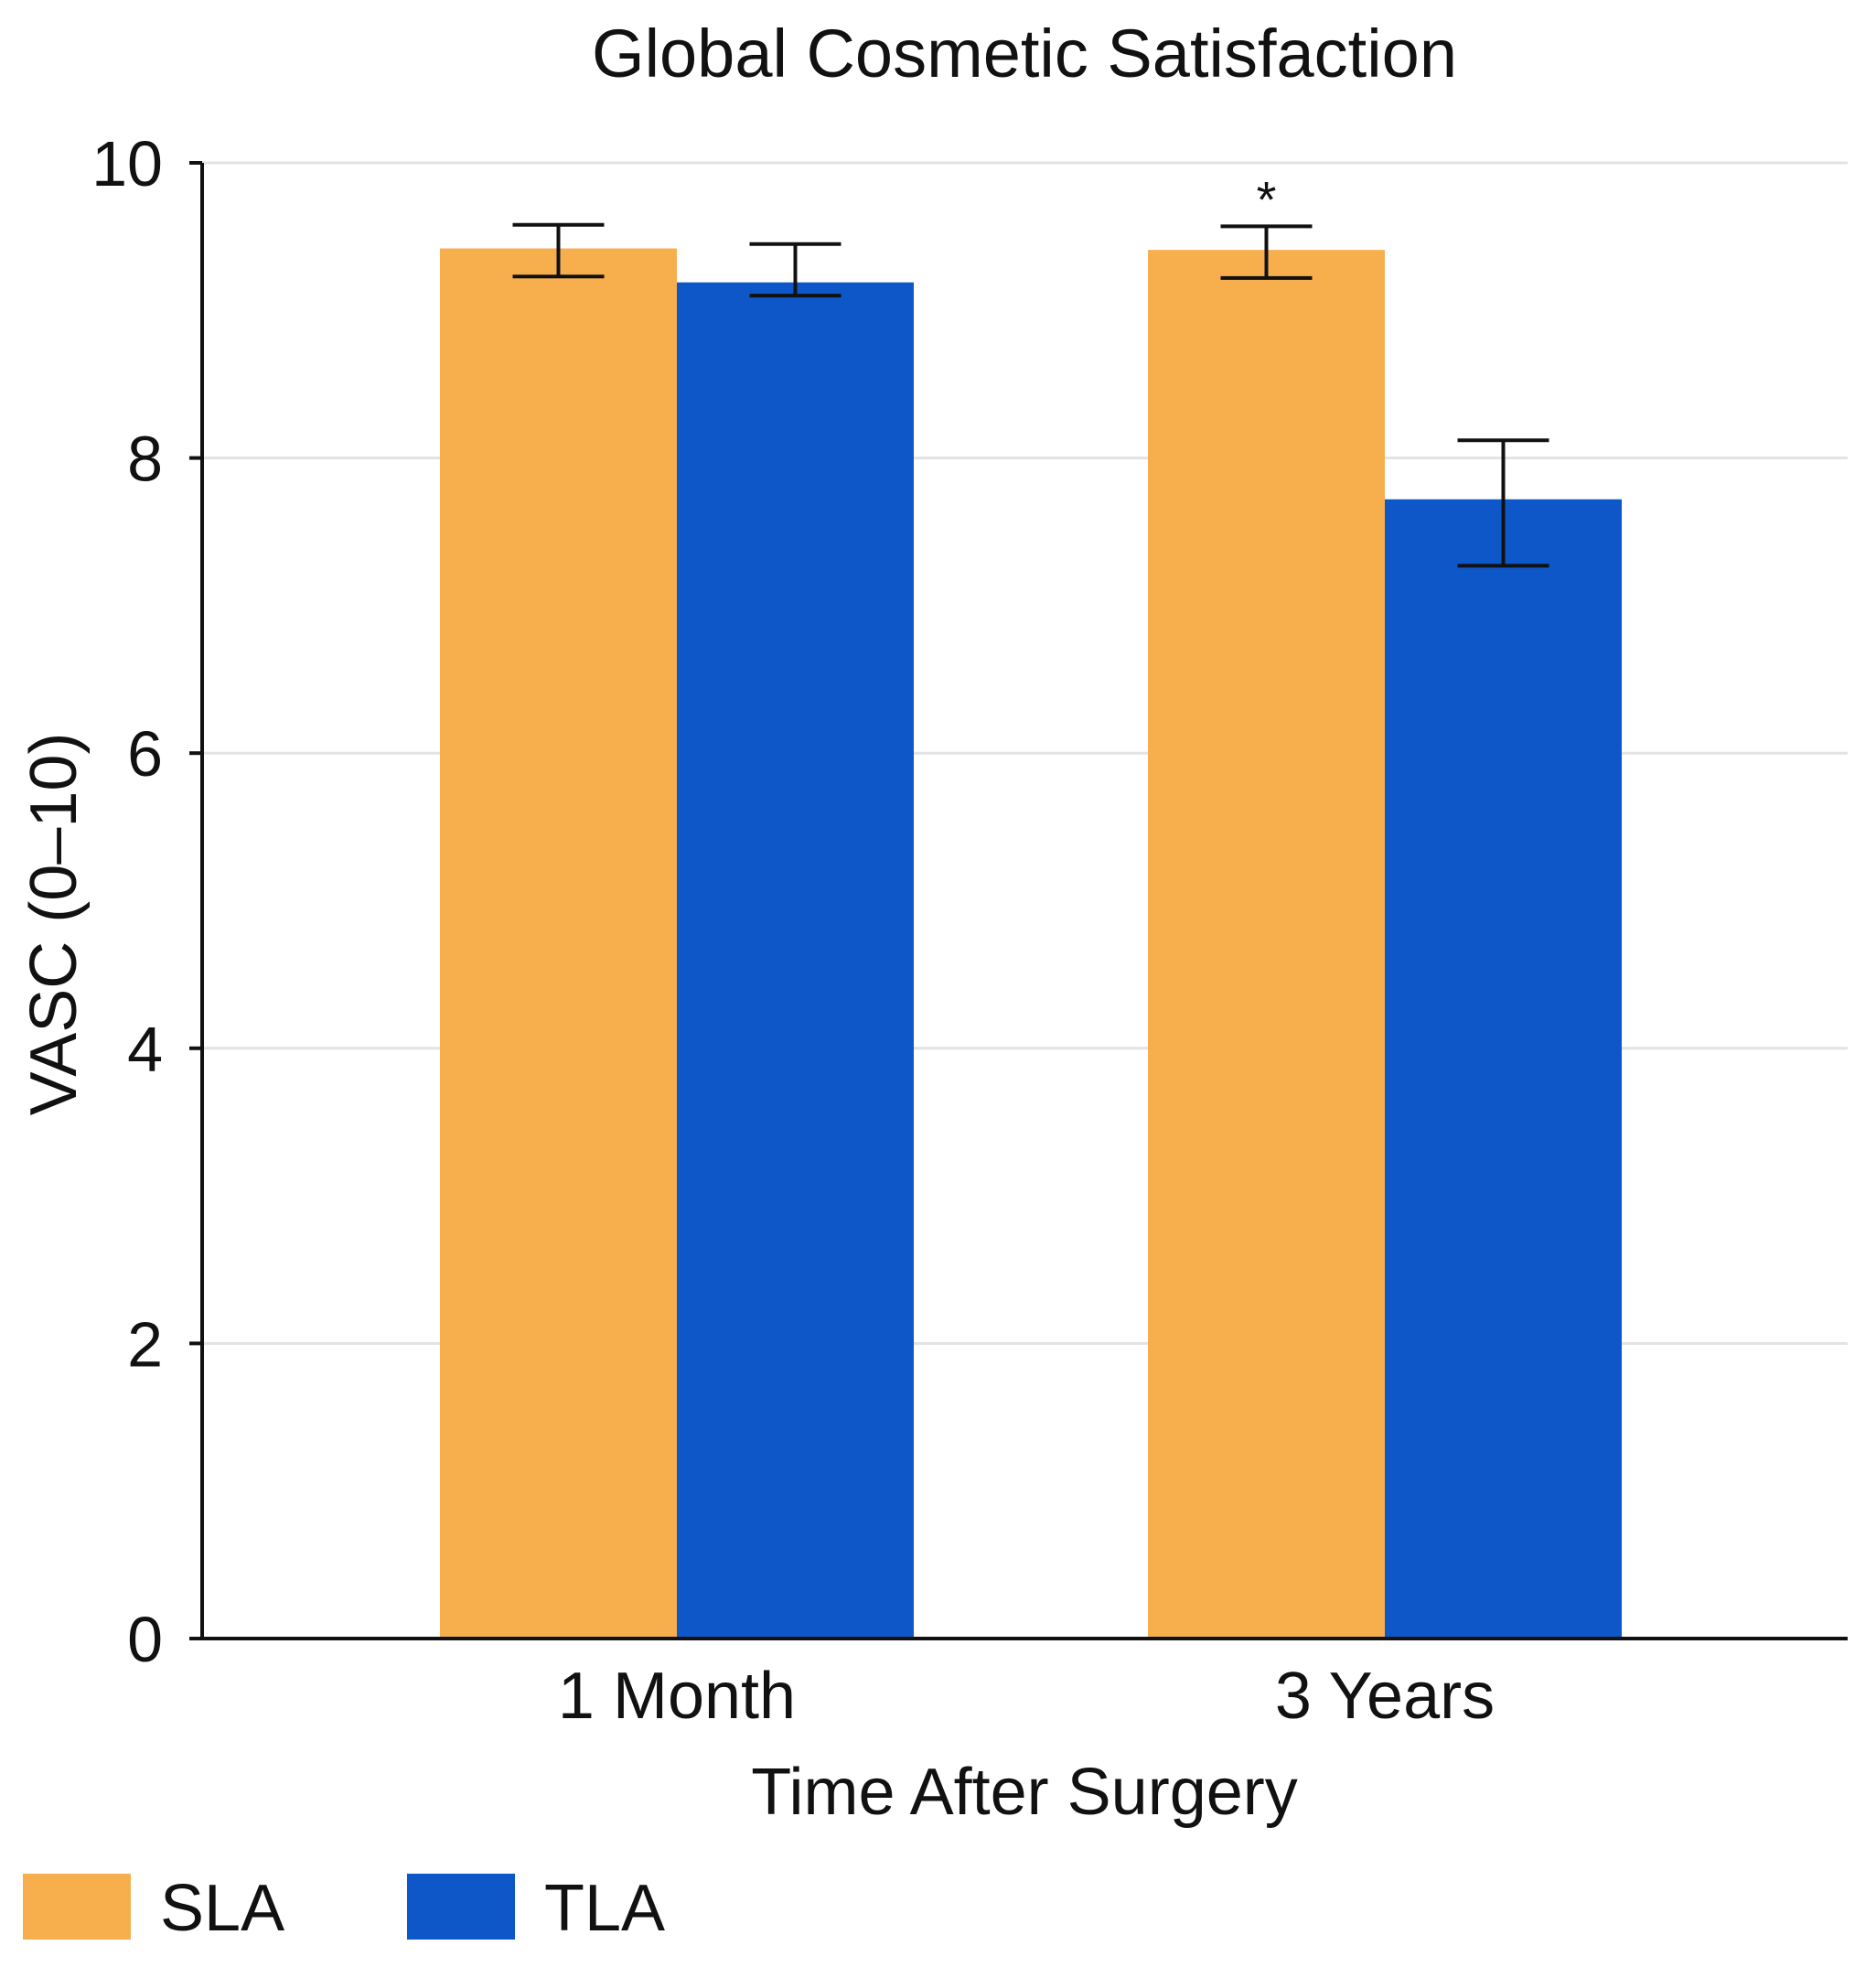 This screenshot has width=1876, height=1967. Describe the element at coordinates (146, 901) in the screenshot. I see `y-tick-labels: 0 2 4 6 8 10` at that location.